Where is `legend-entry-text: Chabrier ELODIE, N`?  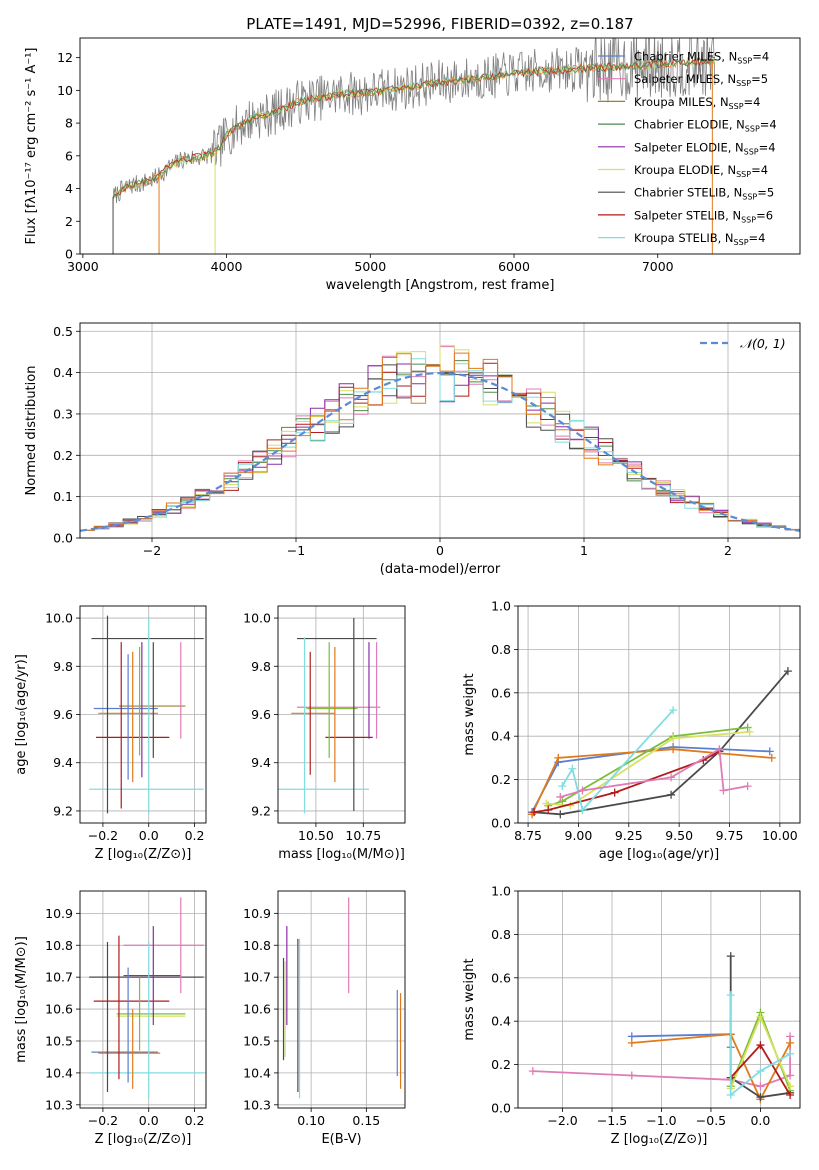
legend-entry-text: Chabrier ELODIE, N is located at coordinates (689, 125).